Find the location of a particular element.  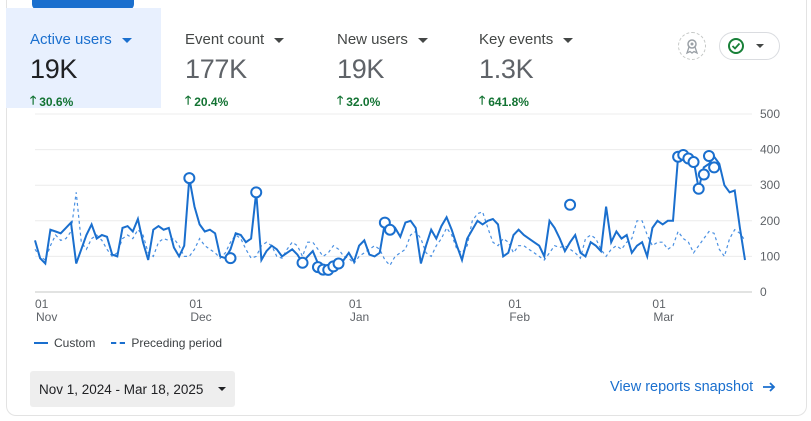

x-tick-month: Nov is located at coordinates (46, 317).